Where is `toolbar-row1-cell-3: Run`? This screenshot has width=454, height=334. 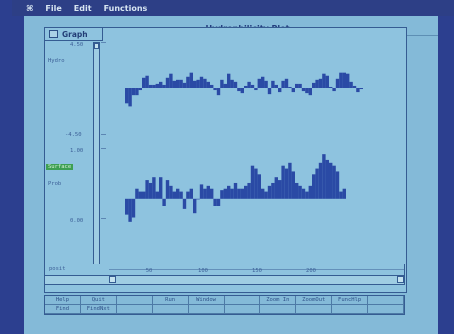 toolbar-row1-cell-3: Run is located at coordinates (170, 300).